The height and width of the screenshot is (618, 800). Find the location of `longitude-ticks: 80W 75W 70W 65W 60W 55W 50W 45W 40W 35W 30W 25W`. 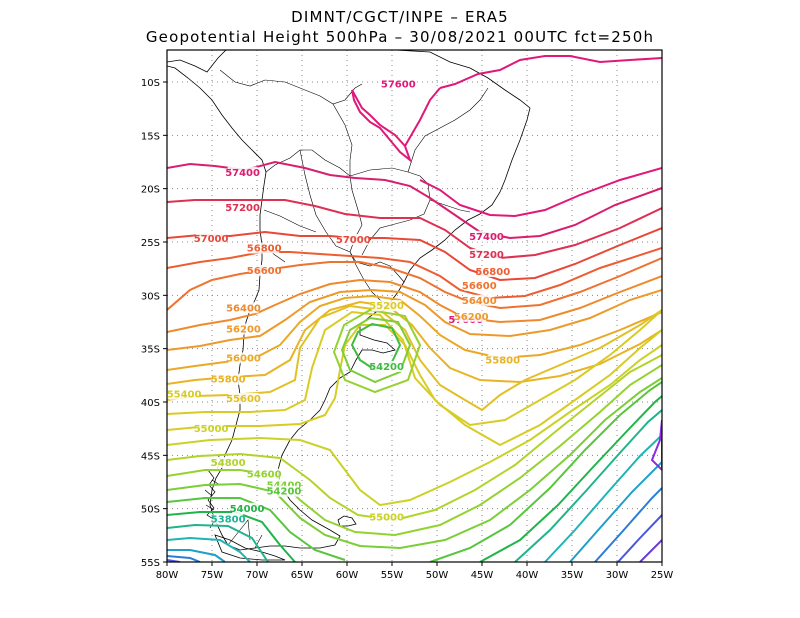

longitude-ticks: 80W 75W 70W 65W 60W 55W 50W 45W 40W 35W 30W 25W is located at coordinates (414, 571).